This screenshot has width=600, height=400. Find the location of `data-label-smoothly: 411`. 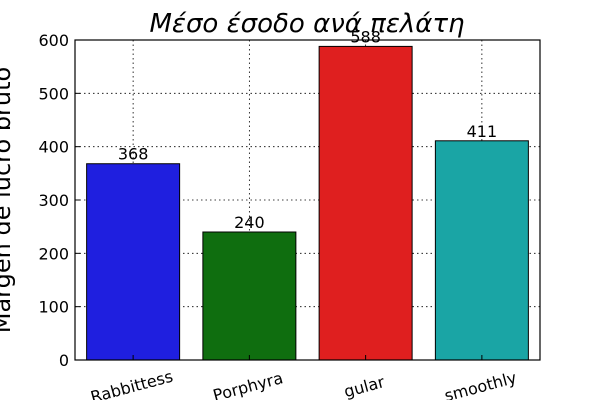

data-label-smoothly: 411 is located at coordinates (482, 131).